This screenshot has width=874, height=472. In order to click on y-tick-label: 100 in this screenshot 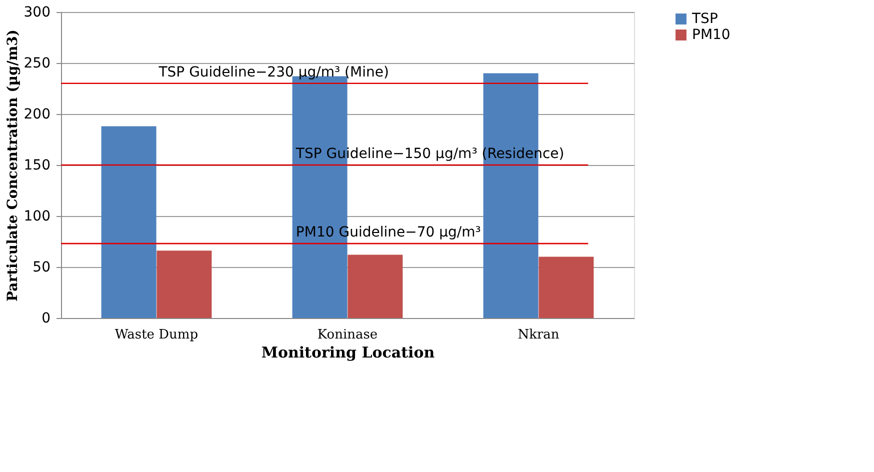, I will do `click(37, 216)`.